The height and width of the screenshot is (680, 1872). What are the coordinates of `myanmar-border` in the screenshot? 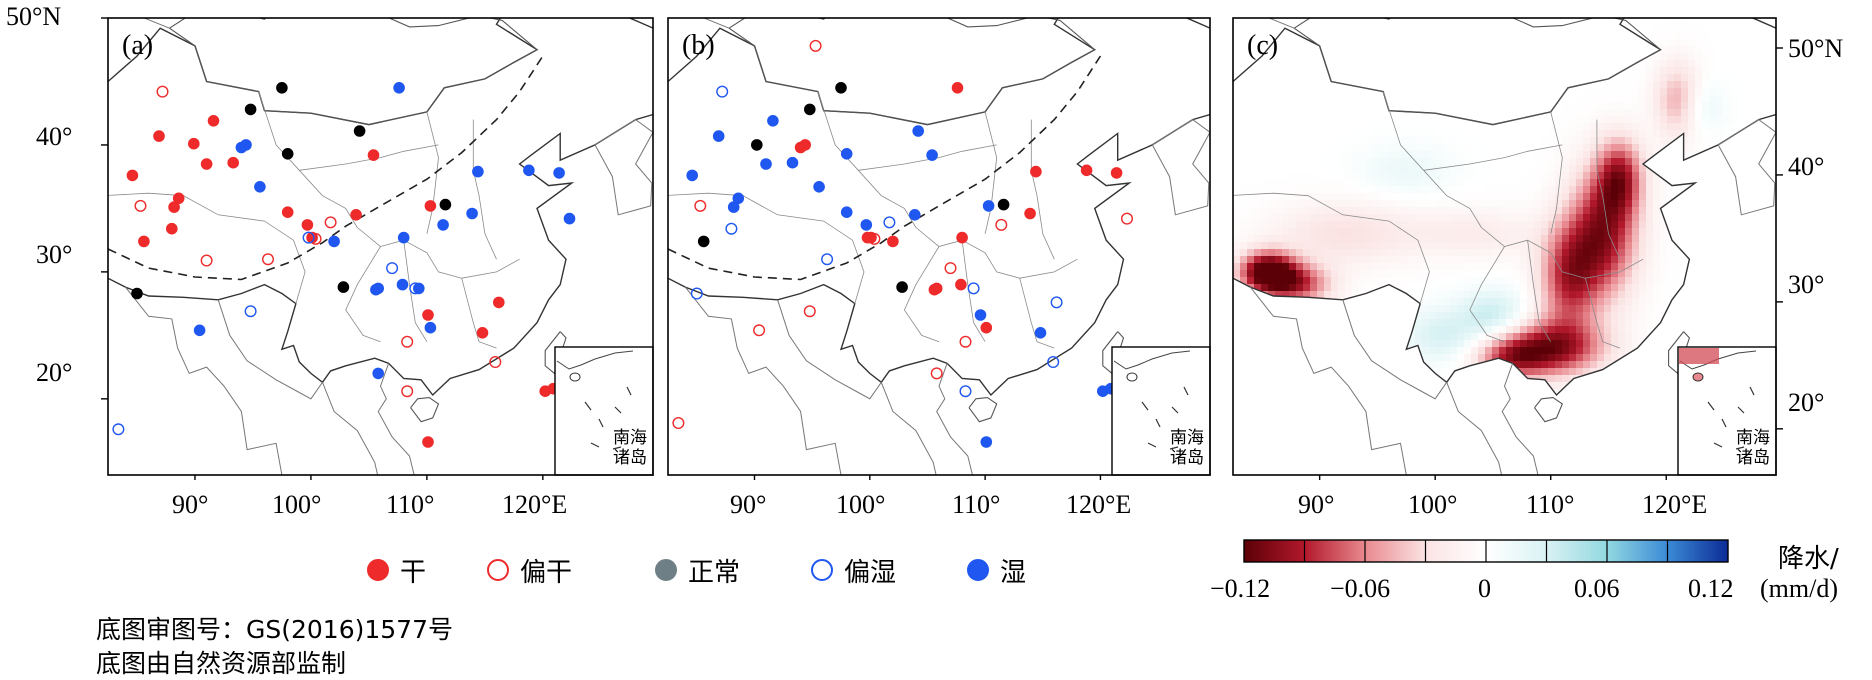 It's located at (270, 349).